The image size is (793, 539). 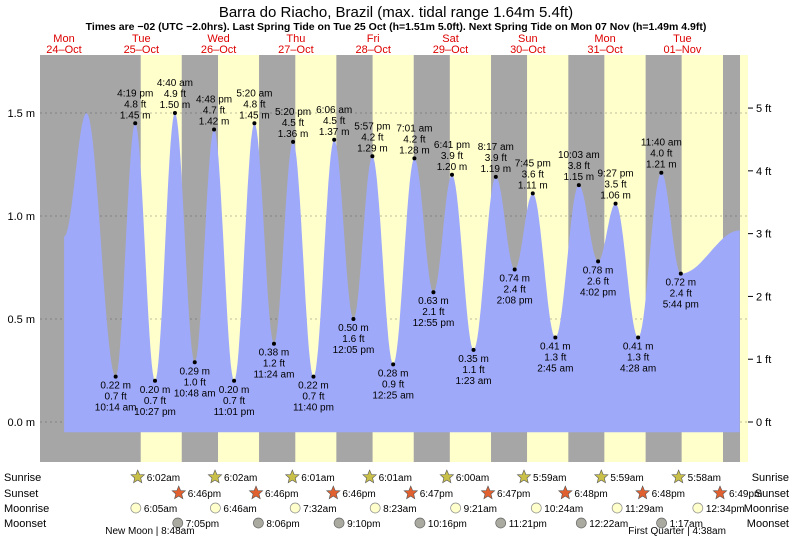 I want to click on sunrise-time: 6:01am, so click(x=317, y=478).